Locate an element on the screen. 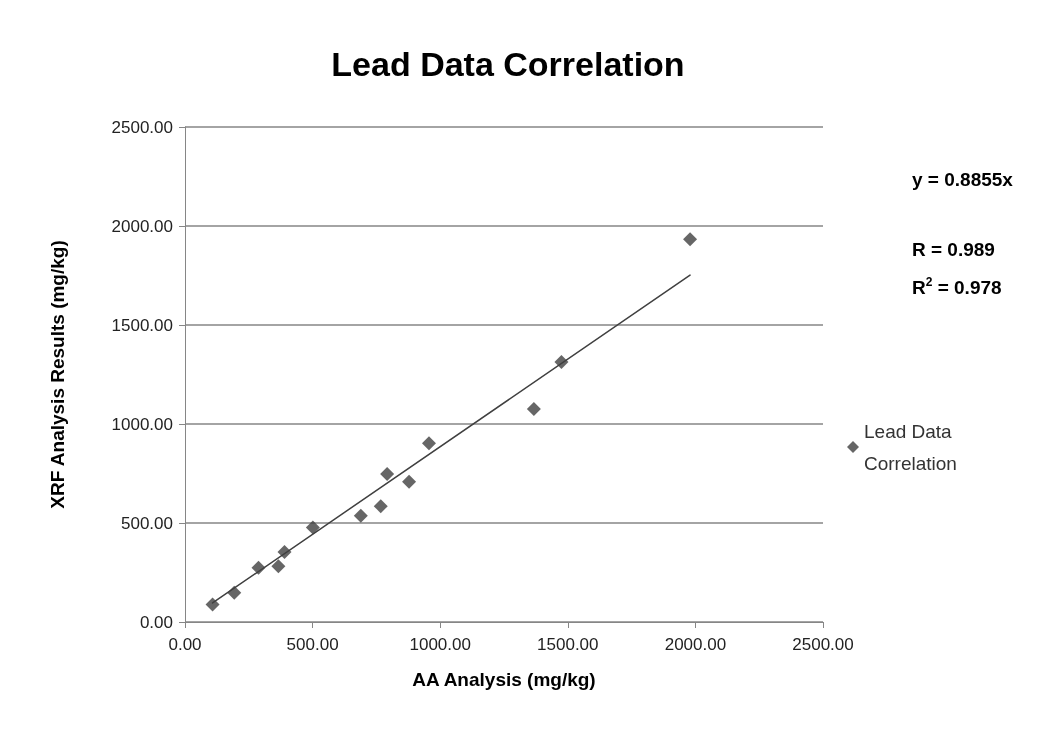  x-tick-label: 1500.00 is located at coordinates (568, 644).